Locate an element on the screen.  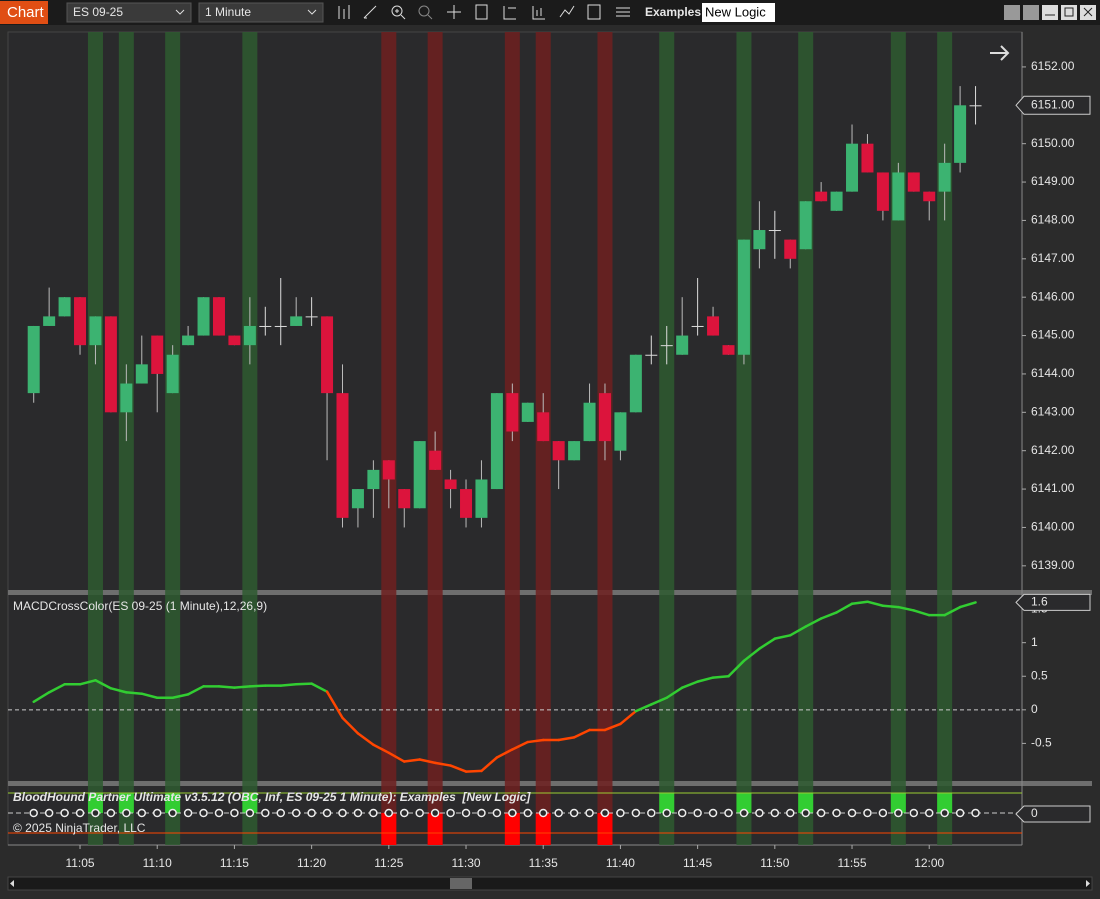
y-tick-label: 6148.00 is located at coordinates (1053, 220).